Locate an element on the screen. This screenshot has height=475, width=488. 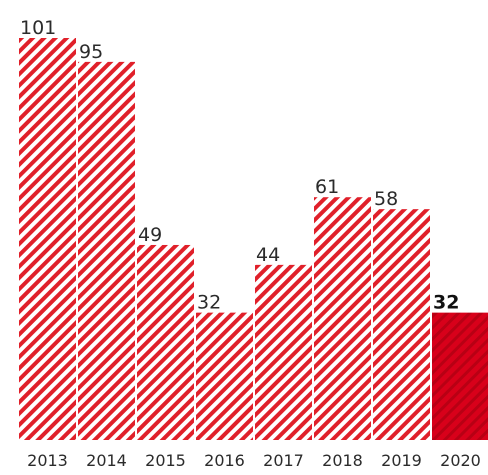
bar-2017 is located at coordinates (283, 352).